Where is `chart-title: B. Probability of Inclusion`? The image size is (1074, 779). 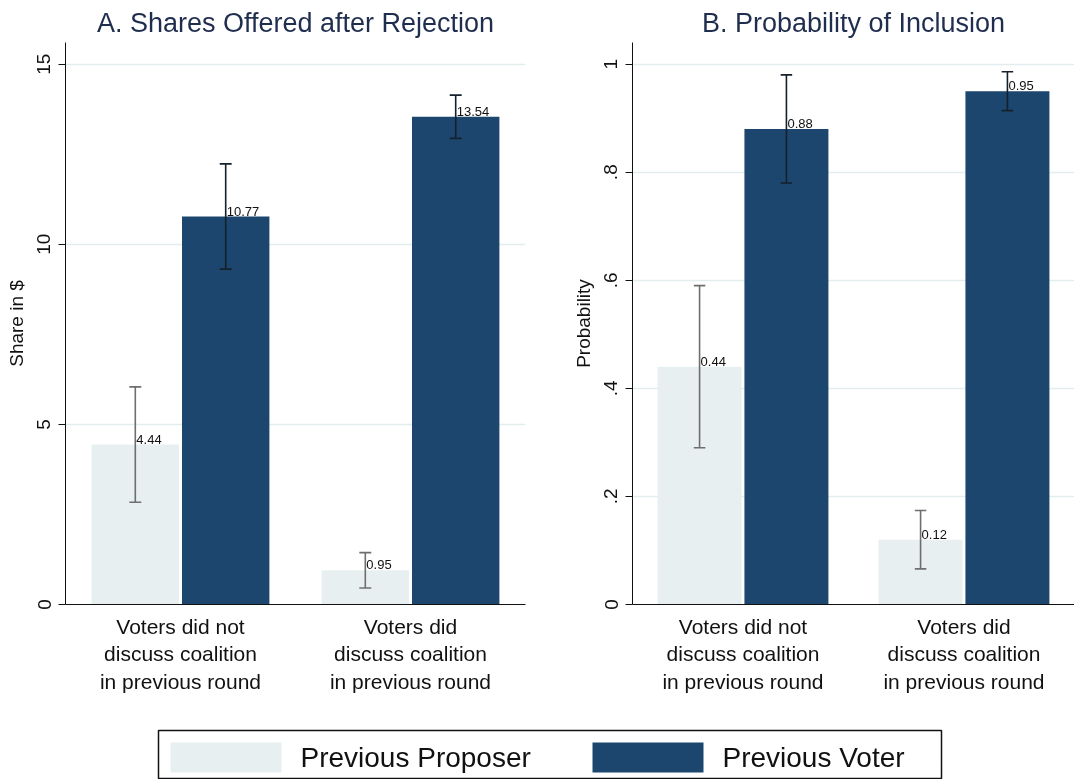 chart-title: B. Probability of Inclusion is located at coordinates (853, 22).